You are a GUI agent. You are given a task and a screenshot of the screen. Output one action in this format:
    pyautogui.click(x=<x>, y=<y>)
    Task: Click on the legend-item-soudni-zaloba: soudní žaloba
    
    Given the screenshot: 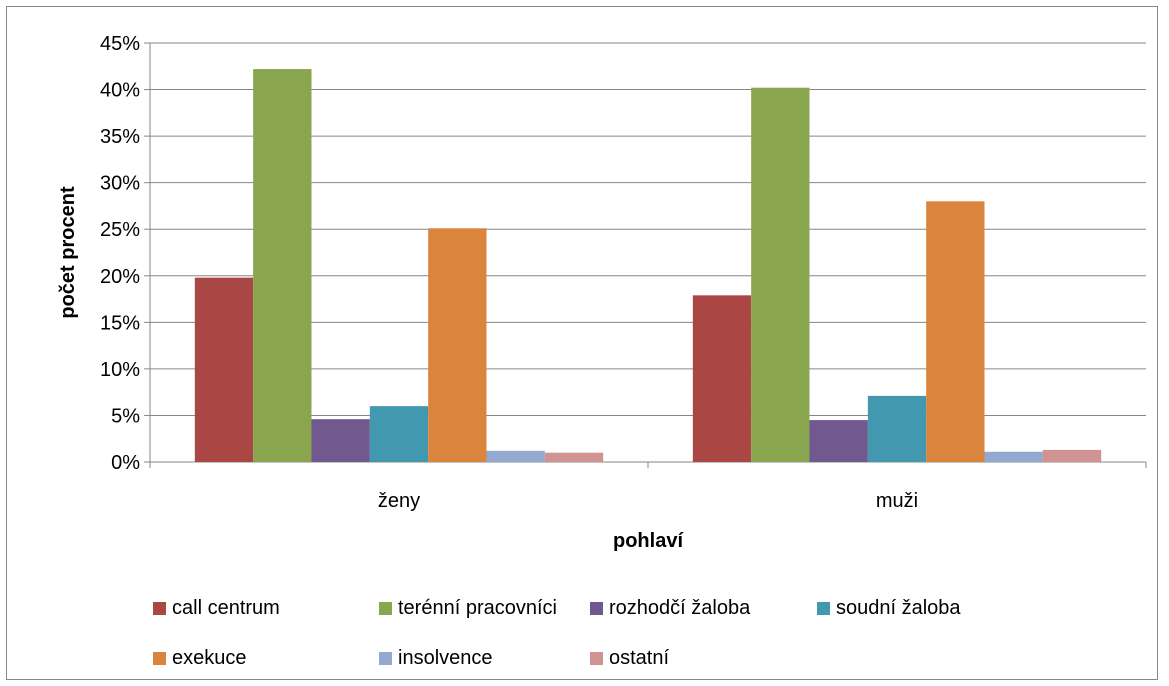 What is the action you would take?
    pyautogui.click(x=889, y=608)
    